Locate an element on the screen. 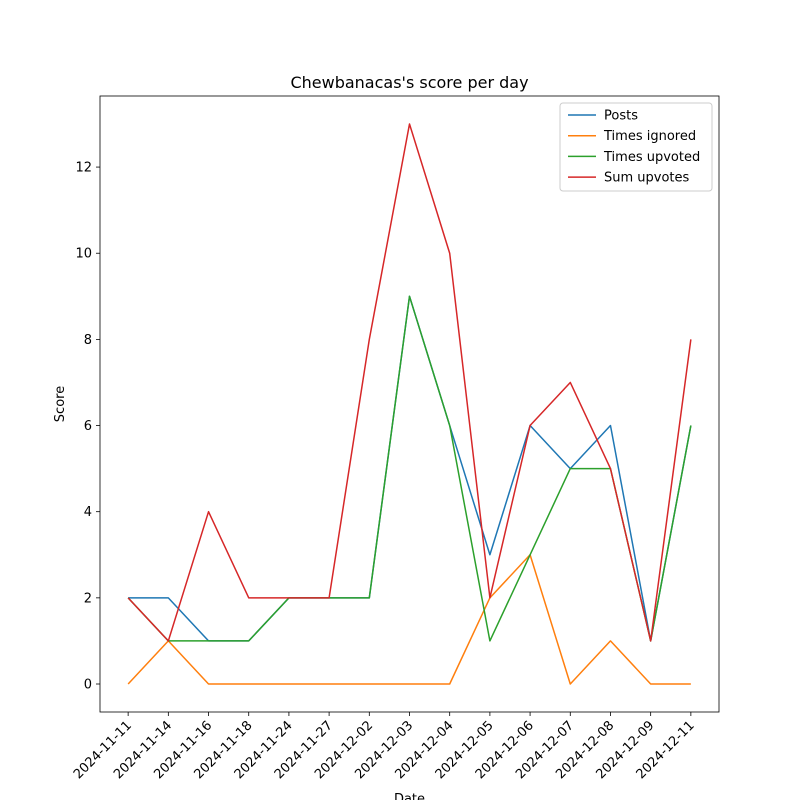  chart-title: Chewbanacas's score per day is located at coordinates (409, 82).